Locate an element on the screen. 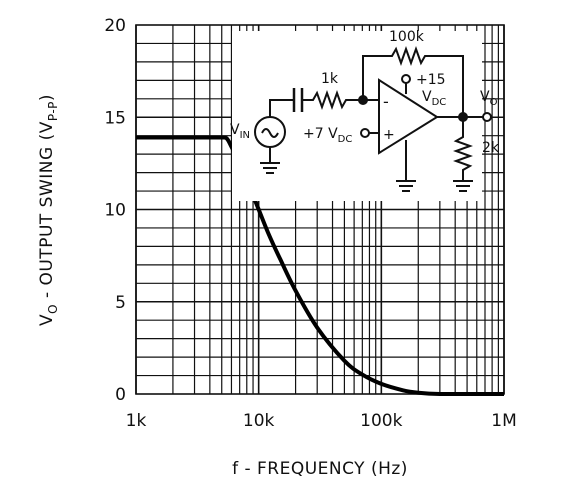 This screenshot has height=493, width=570. y-tick-label: 0 is located at coordinates (120, 395).